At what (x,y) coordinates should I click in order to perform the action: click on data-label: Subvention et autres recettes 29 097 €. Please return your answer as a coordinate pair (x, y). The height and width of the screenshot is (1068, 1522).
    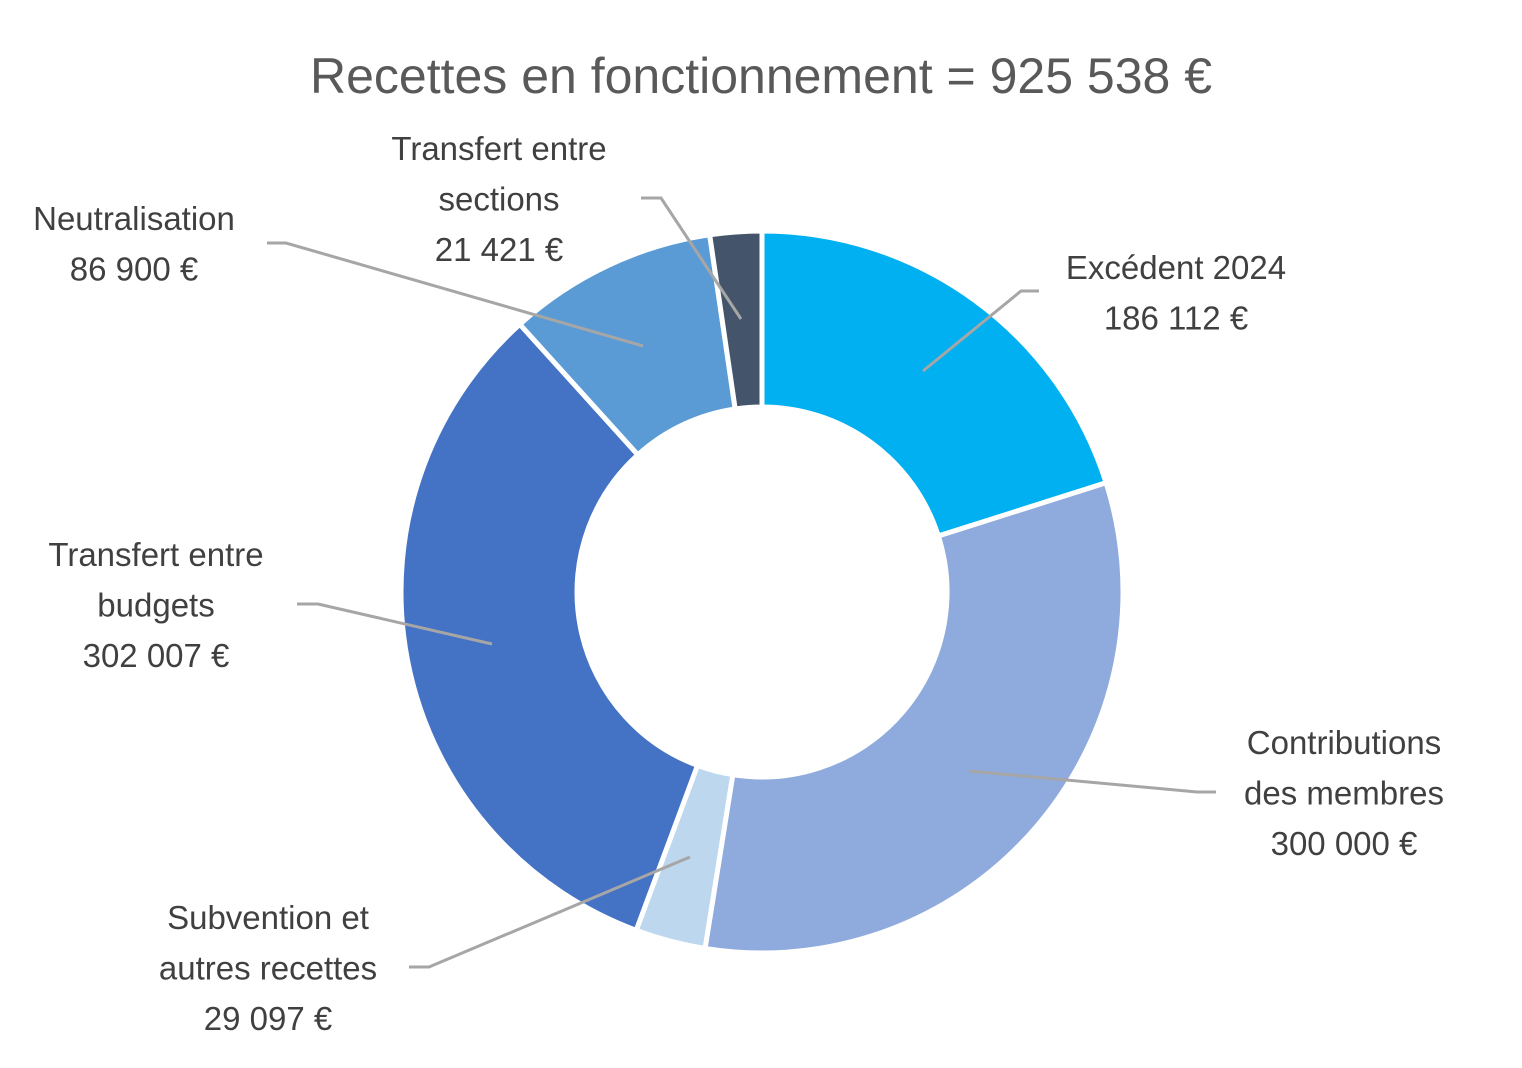
    Looking at the image, I should click on (268, 968).